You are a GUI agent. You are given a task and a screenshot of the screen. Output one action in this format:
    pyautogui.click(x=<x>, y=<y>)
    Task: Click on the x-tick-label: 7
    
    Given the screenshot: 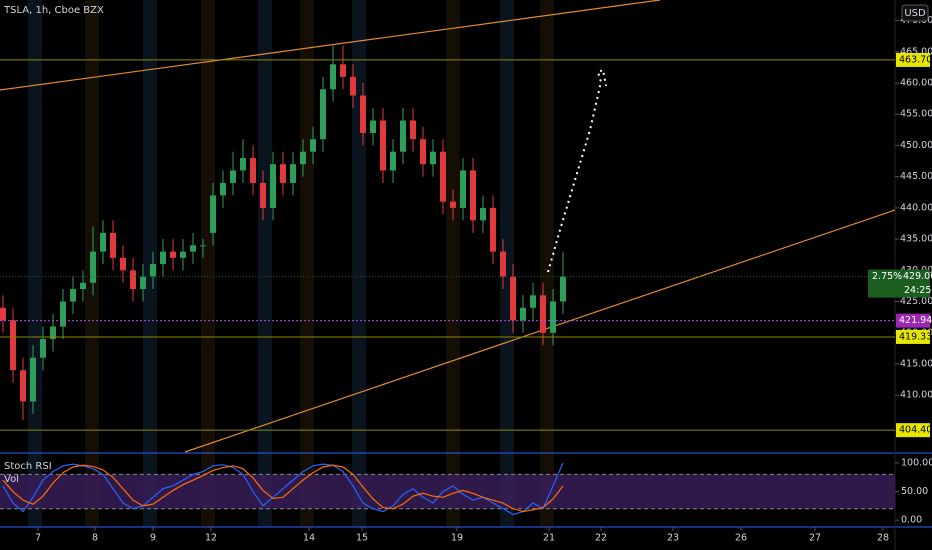 What is the action you would take?
    pyautogui.click(x=38, y=538)
    